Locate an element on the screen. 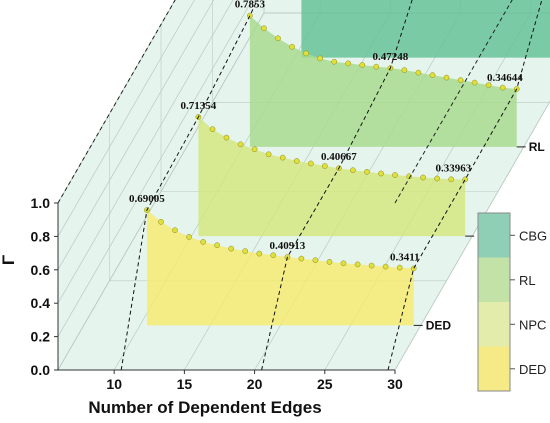  legend: CBG RL NPC DED is located at coordinates (512, 302).